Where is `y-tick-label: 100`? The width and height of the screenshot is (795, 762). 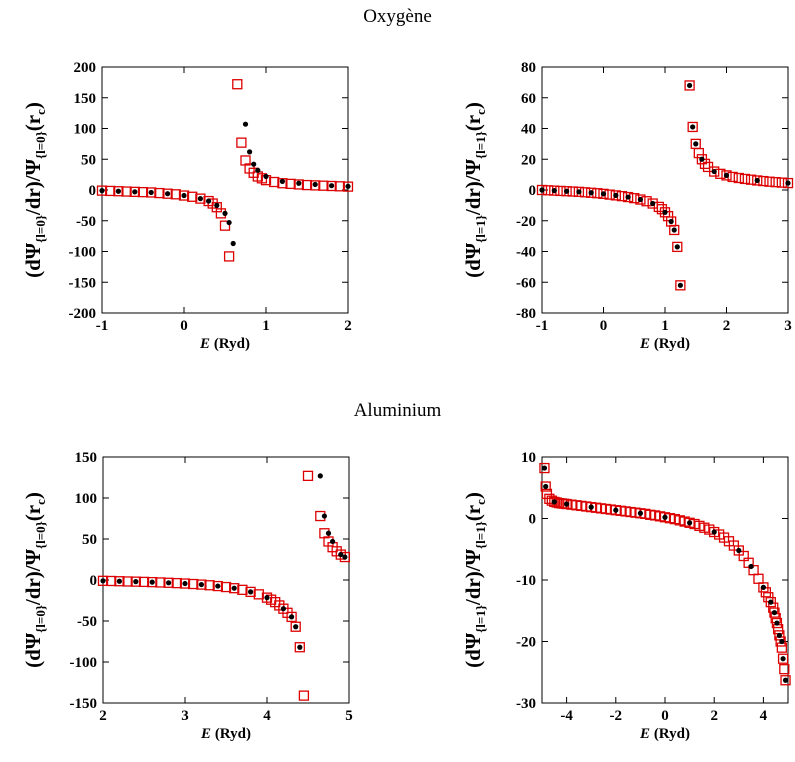
y-tick-label: 100 is located at coordinates (86, 499).